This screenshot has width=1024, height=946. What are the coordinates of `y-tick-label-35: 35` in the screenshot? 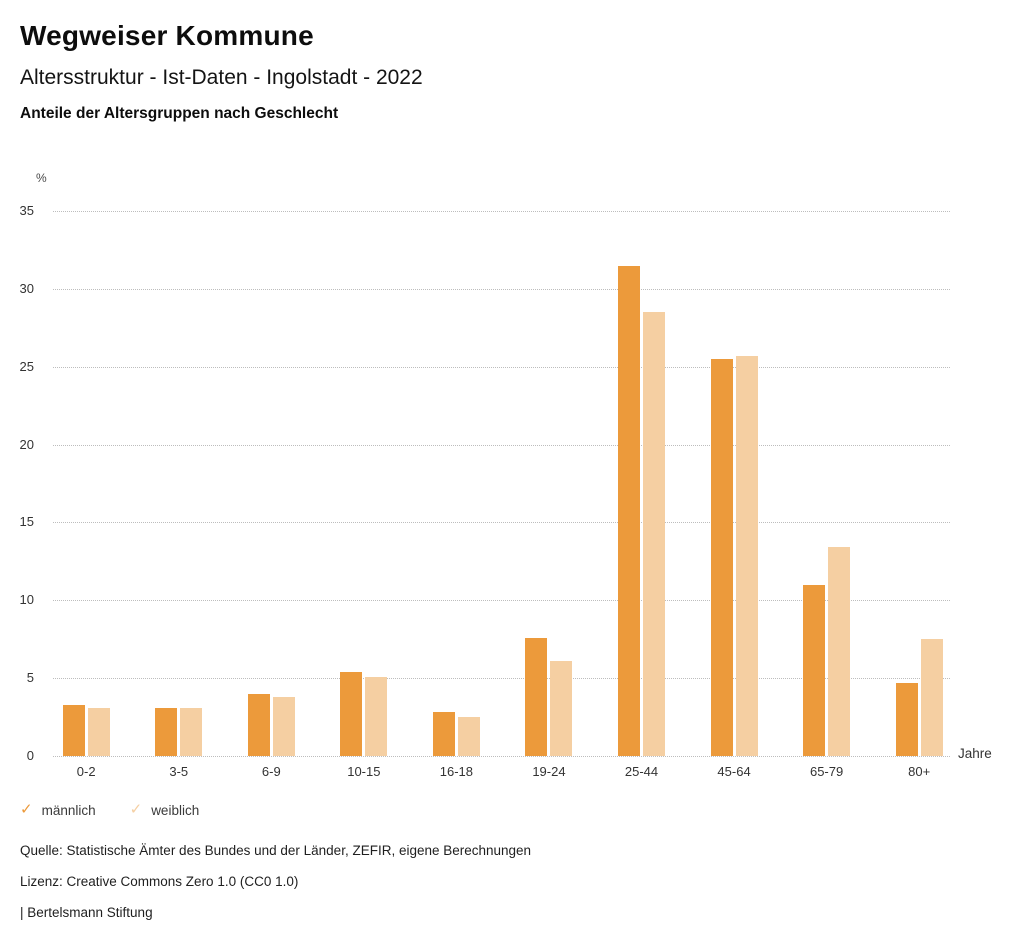 It's located at (26, 210).